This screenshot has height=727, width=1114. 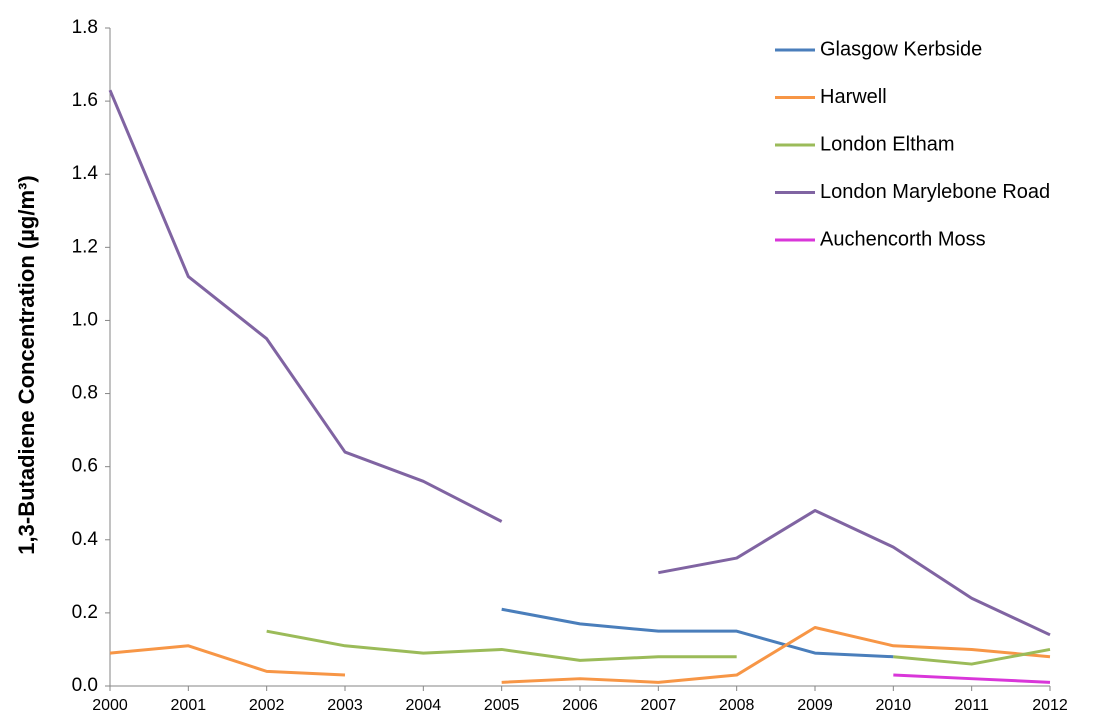 What do you see at coordinates (85, 612) in the screenshot?
I see `y-tick-label: 0.2` at bounding box center [85, 612].